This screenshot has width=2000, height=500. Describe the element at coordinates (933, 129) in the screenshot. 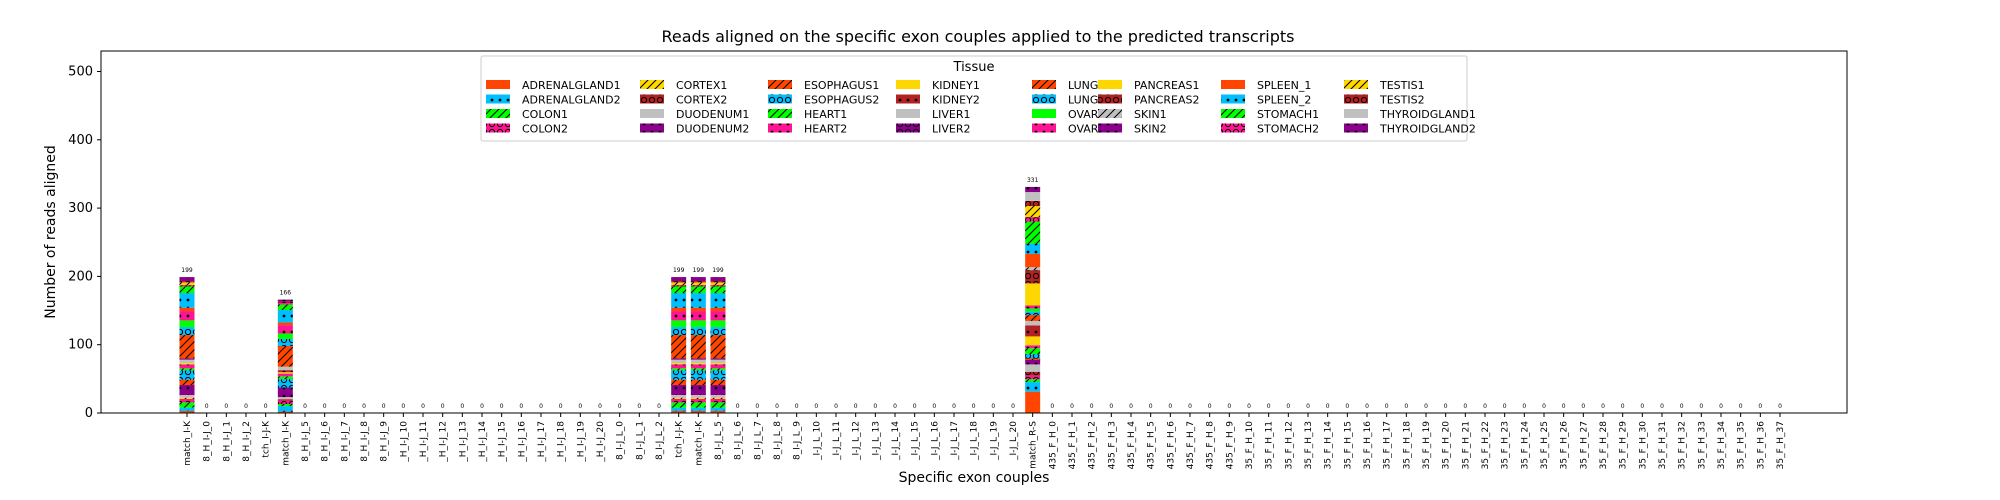

I see `legend-item: LIVER2` at that location.